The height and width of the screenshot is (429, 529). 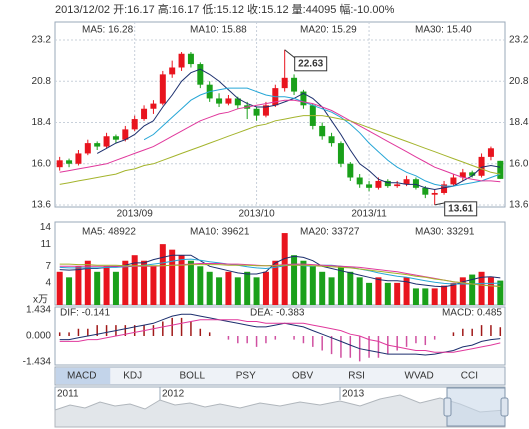 What do you see at coordinates (476, 407) in the screenshot?
I see `navigator-window` at bounding box center [476, 407].